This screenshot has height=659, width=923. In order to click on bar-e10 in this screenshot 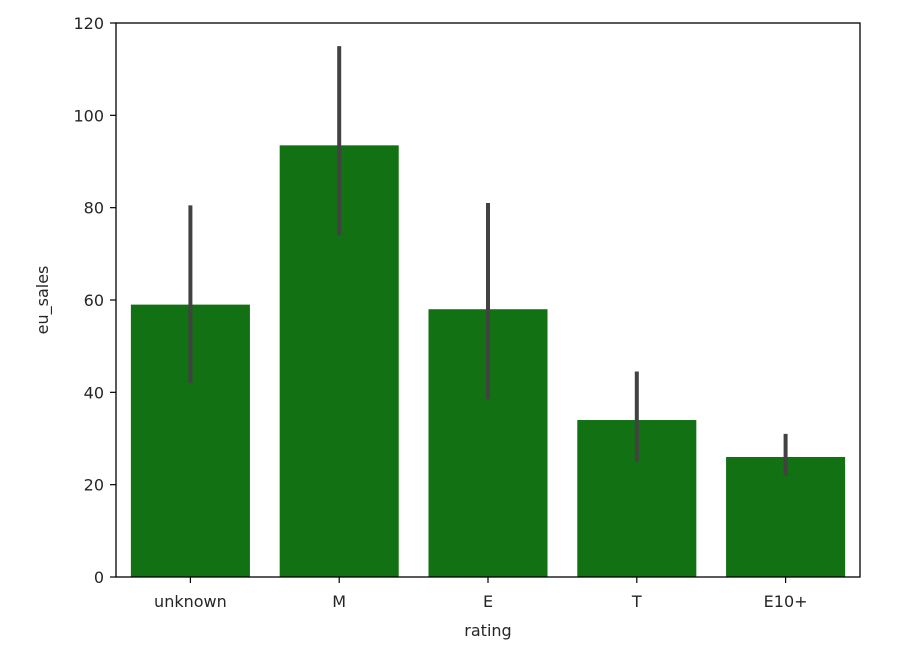, I will do `click(786, 516)`.